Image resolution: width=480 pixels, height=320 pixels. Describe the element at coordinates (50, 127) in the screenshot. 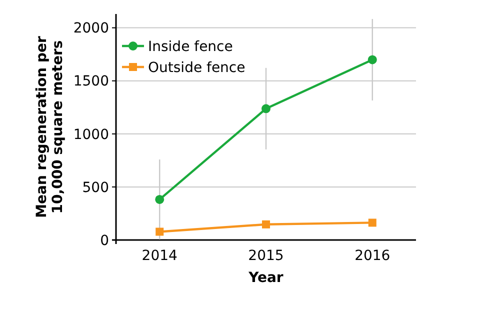

I see `y-axis-title: Mean regeneration per 10,000 square meters` at that location.